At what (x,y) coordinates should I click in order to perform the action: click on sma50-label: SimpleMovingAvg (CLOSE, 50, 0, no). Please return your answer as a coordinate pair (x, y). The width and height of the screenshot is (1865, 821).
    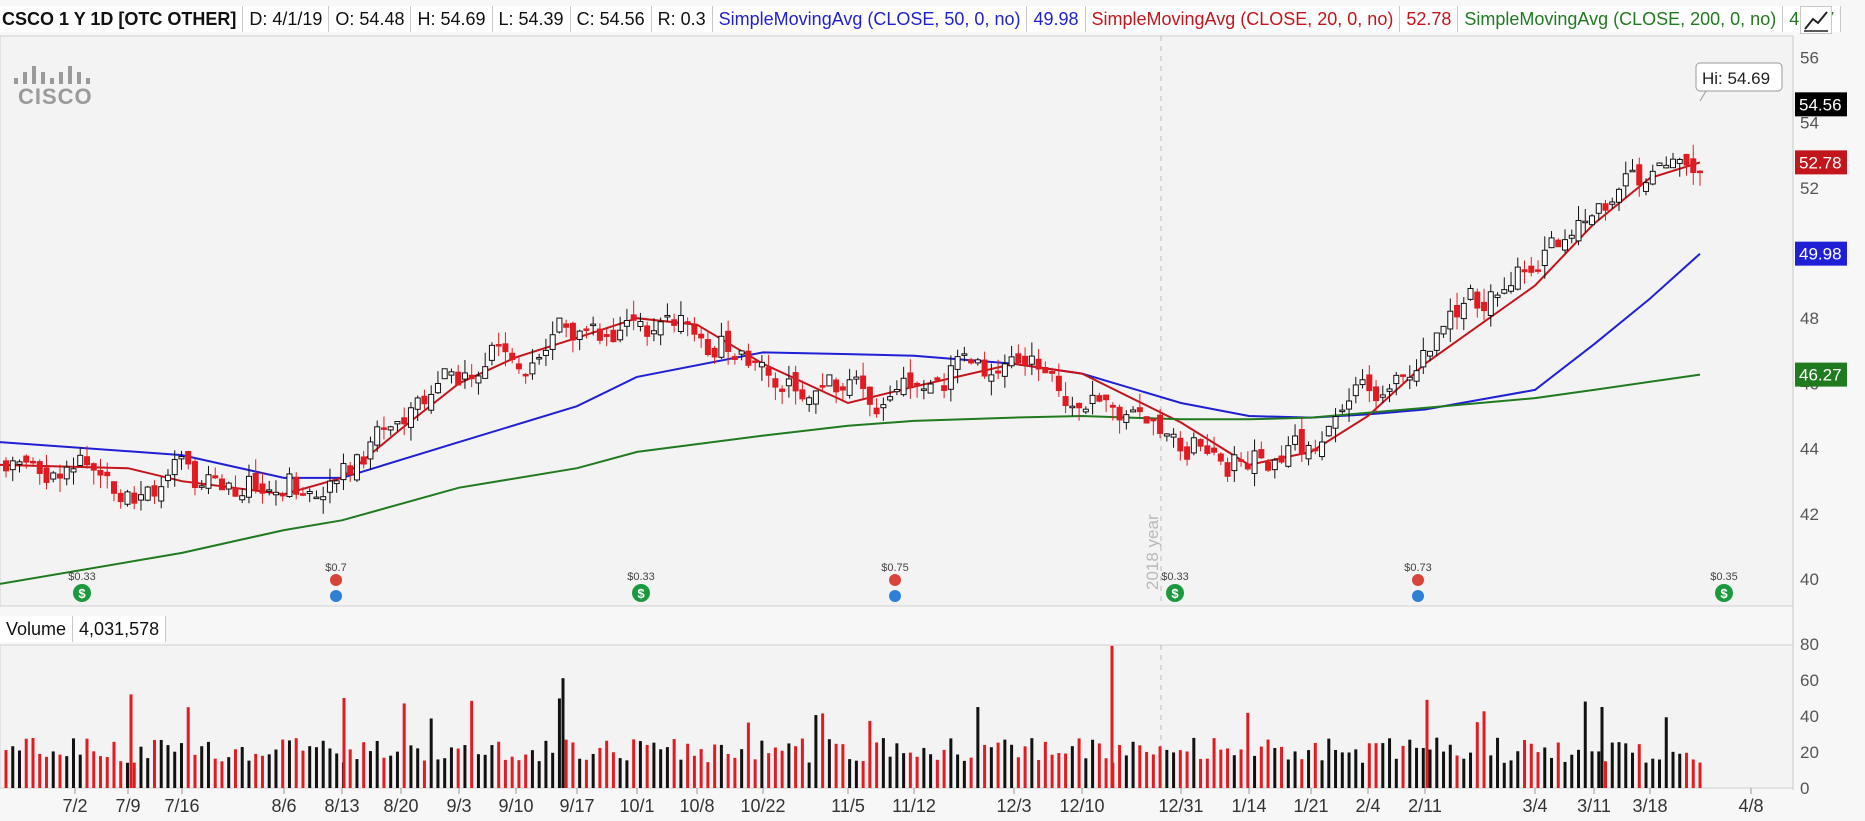
    Looking at the image, I should click on (870, 19).